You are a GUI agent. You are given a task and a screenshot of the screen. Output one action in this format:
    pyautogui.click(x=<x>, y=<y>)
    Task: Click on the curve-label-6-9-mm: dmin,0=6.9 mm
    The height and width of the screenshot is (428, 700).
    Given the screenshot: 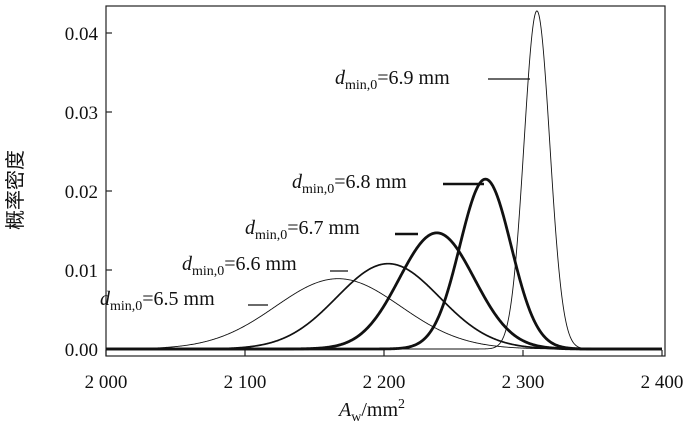 What is the action you would take?
    pyautogui.click(x=392, y=80)
    